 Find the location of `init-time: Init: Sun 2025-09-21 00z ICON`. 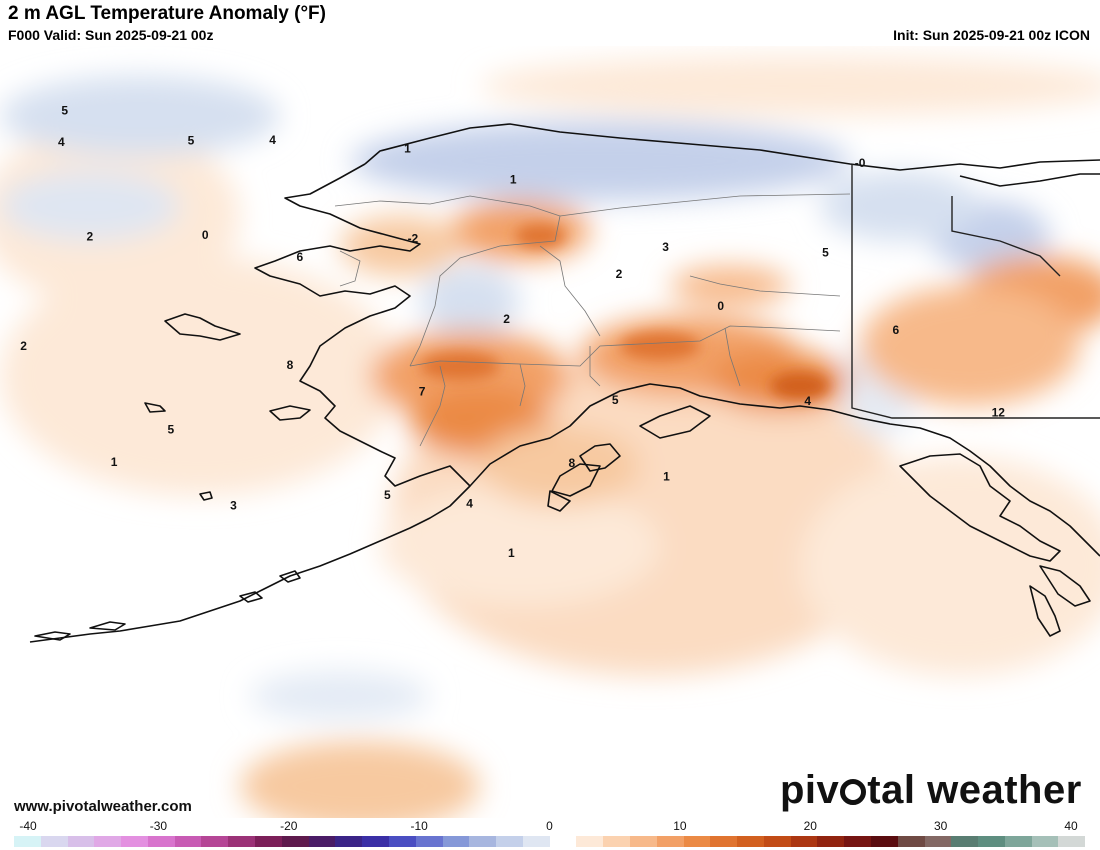

init-time: Init: Sun 2025-09-21 00z ICON is located at coordinates (991, 35).